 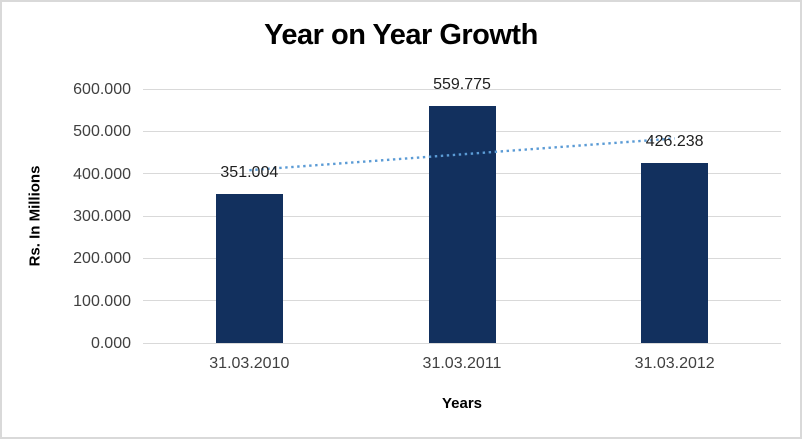 I want to click on category-label: 31.03.2012, so click(x=674, y=363).